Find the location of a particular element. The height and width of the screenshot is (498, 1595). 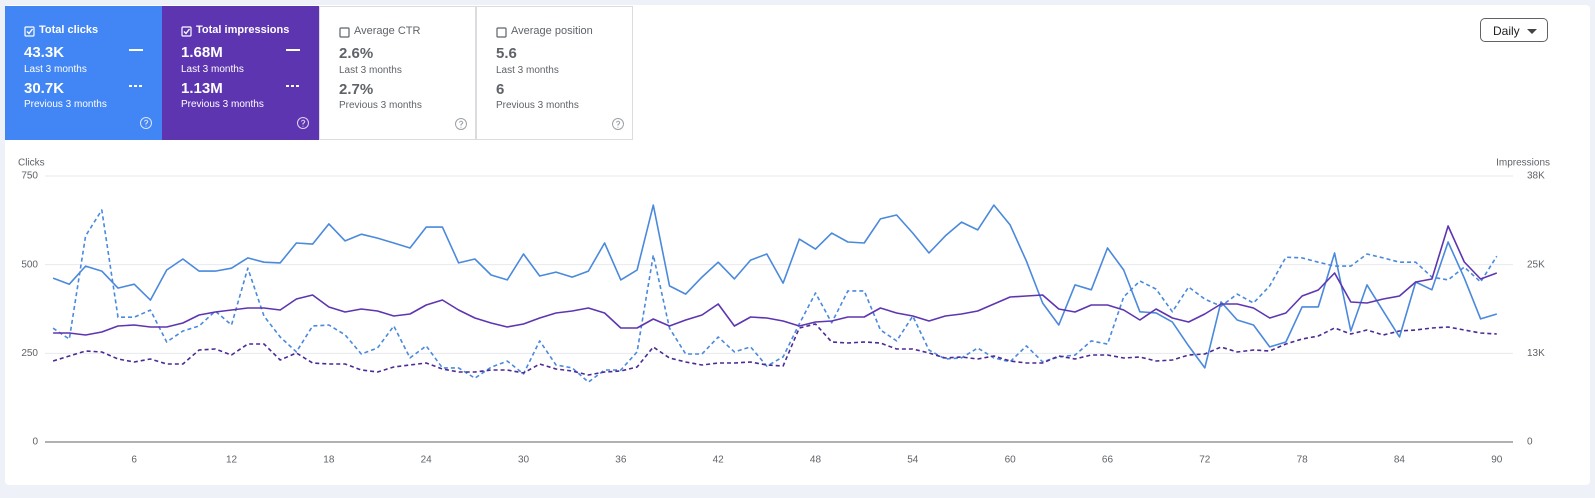

current-value: 43.3K is located at coordinates (44, 52).